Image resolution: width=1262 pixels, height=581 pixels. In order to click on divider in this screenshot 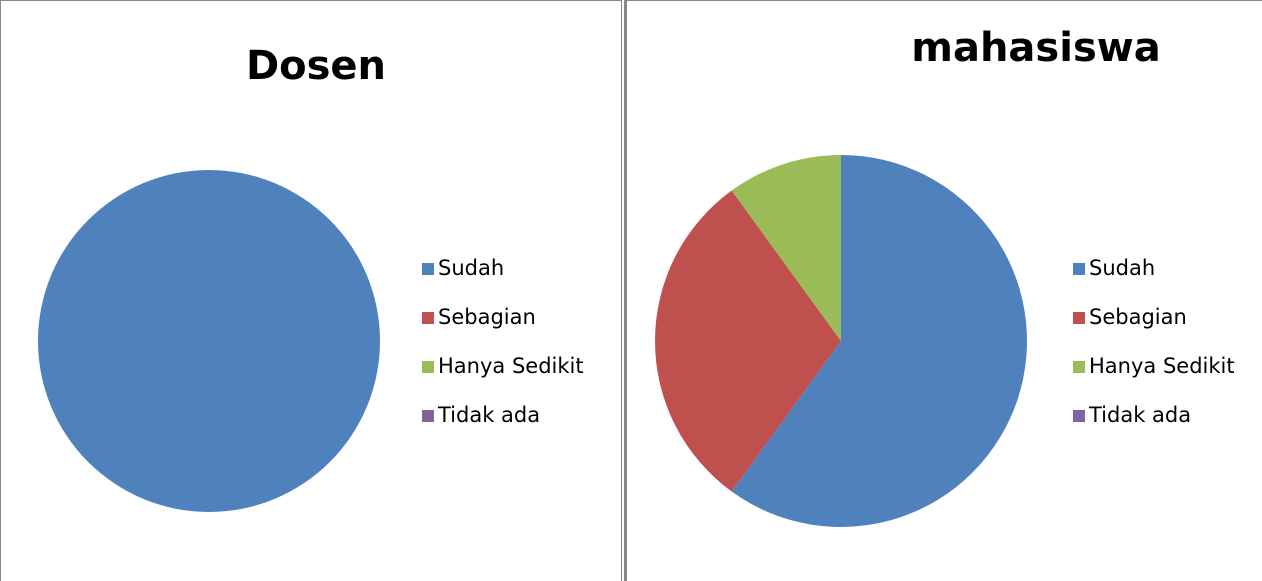, I will do `click(625, 290)`.